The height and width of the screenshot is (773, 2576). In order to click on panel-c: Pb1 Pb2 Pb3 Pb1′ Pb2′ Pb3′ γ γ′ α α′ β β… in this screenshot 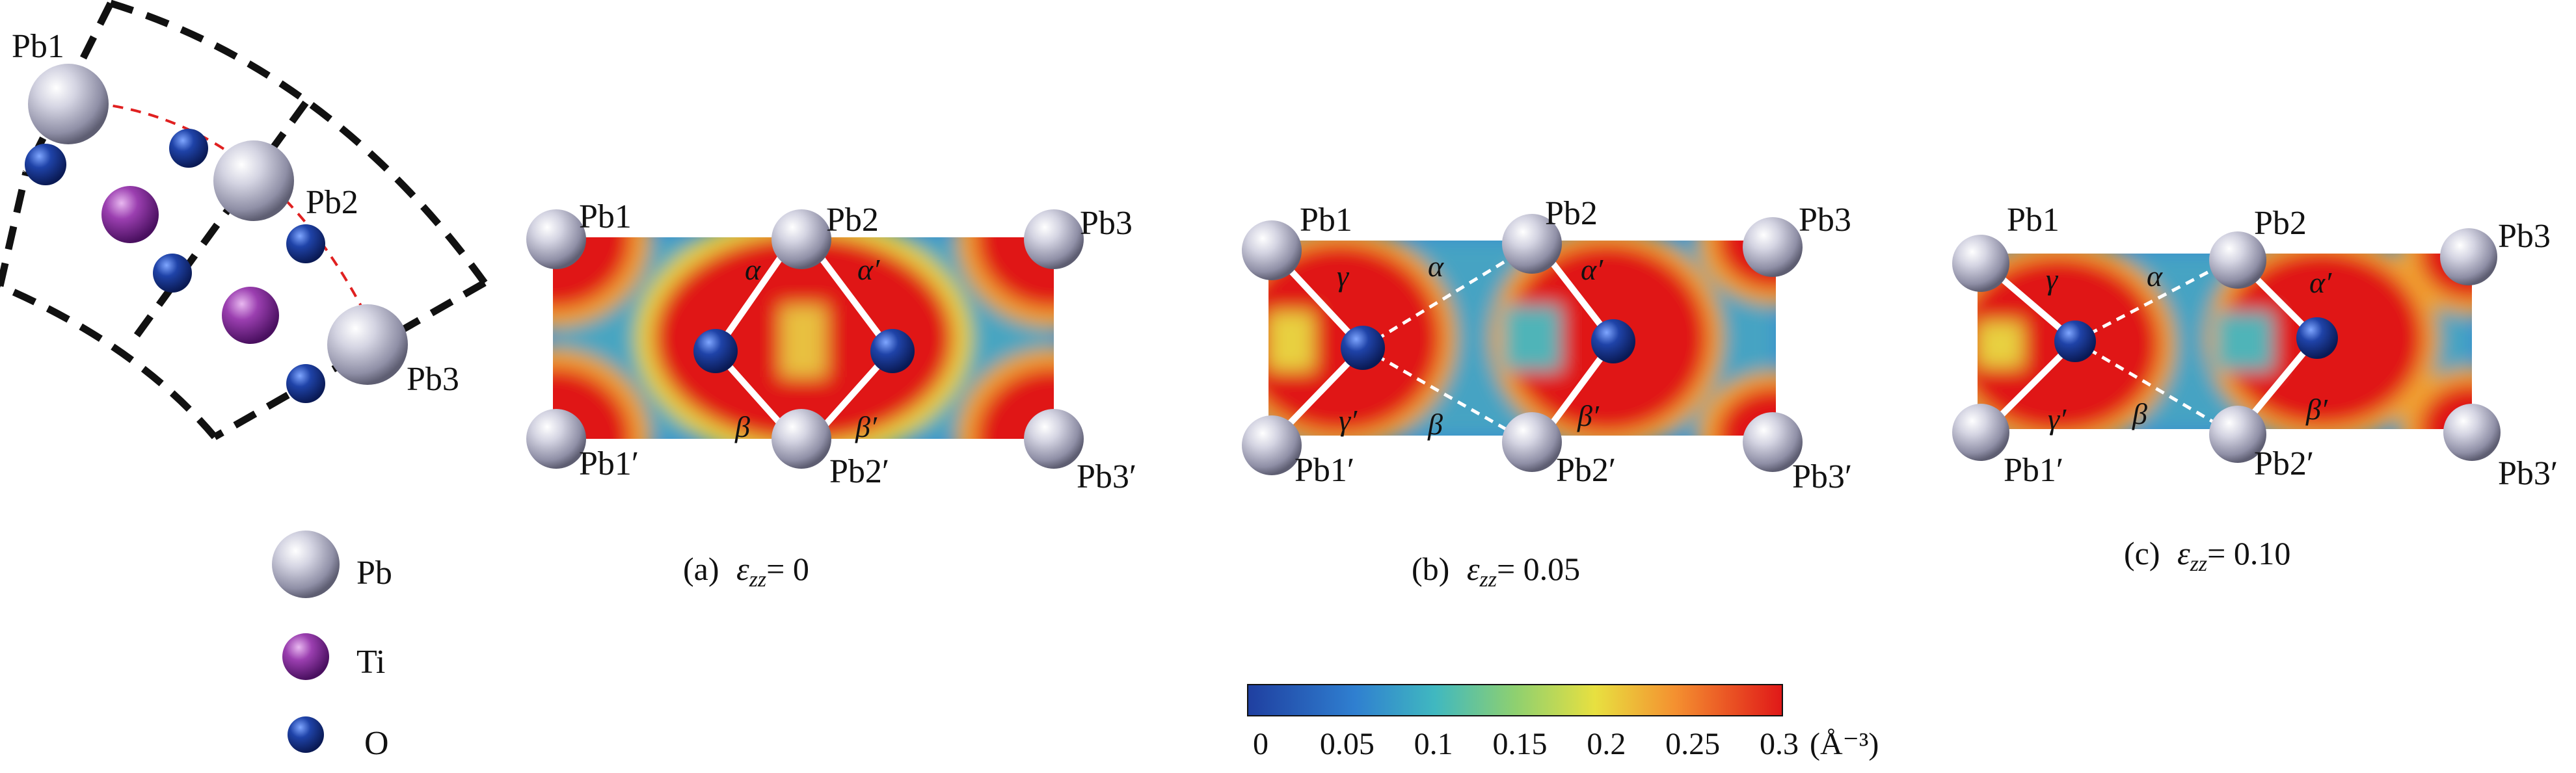, I will do `click(2255, 389)`.